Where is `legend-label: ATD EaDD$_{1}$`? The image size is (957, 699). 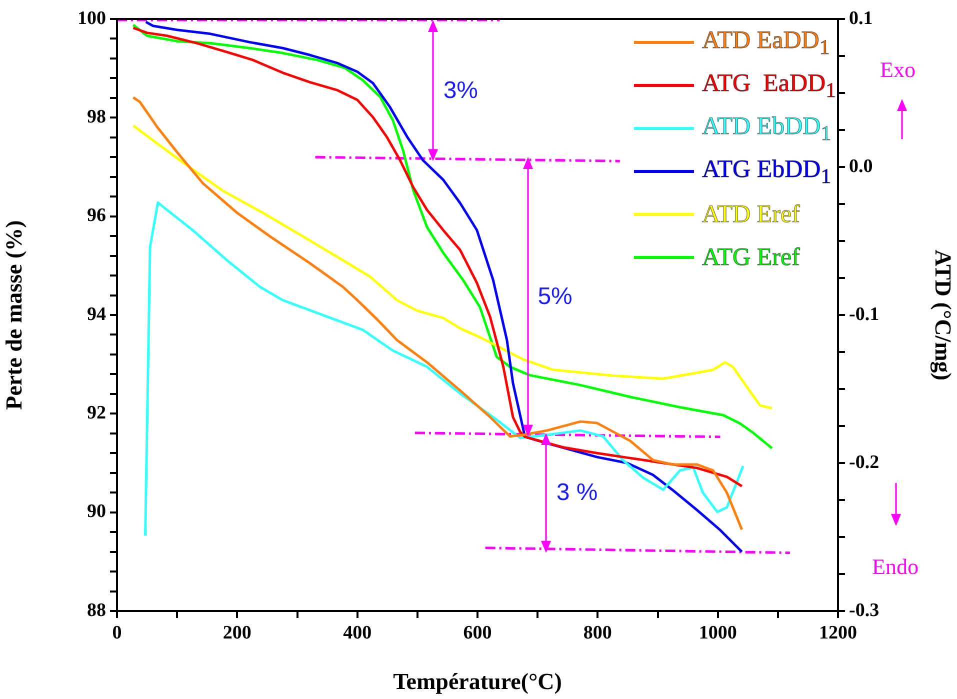 legend-label: ATD EaDD$_{1}$ is located at coordinates (766, 42).